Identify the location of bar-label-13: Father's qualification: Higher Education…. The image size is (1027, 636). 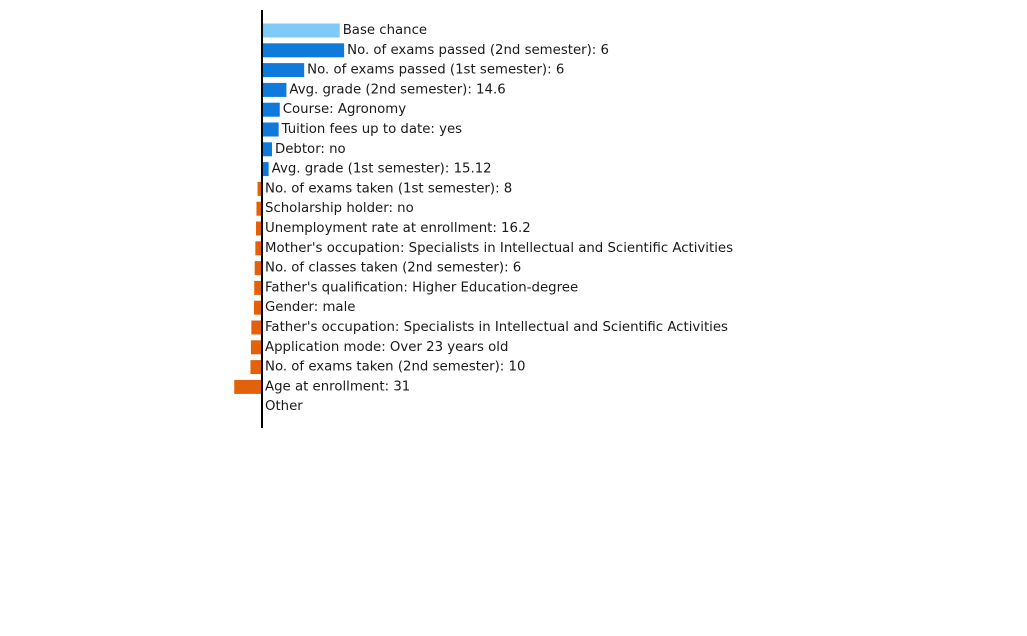
(421, 287).